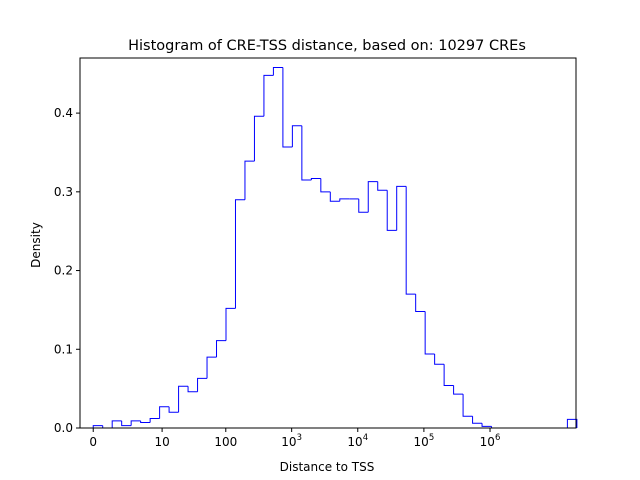 This screenshot has width=640, height=480. What do you see at coordinates (63, 349) in the screenshot?
I see `y-tick-label: 0.1` at bounding box center [63, 349].